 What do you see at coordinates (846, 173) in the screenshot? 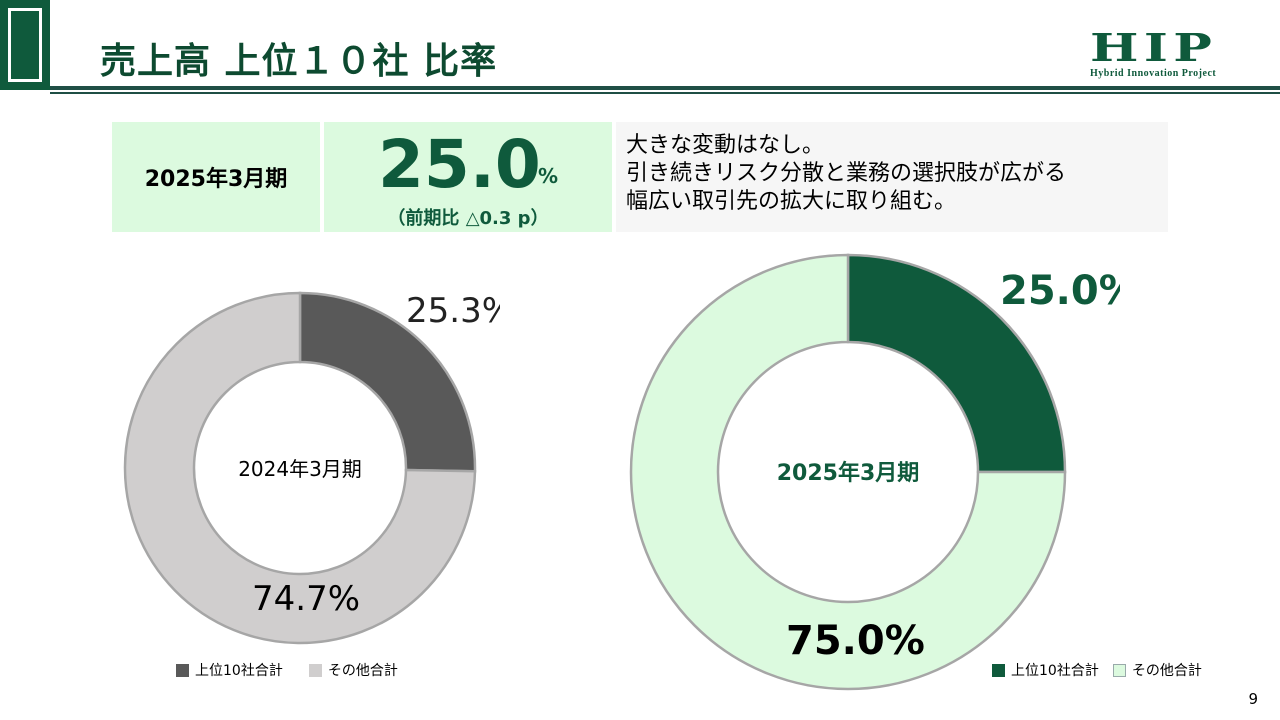
I see `comment-line: 引き続きリスク分散と業務の選択肢が広がる` at bounding box center [846, 173].